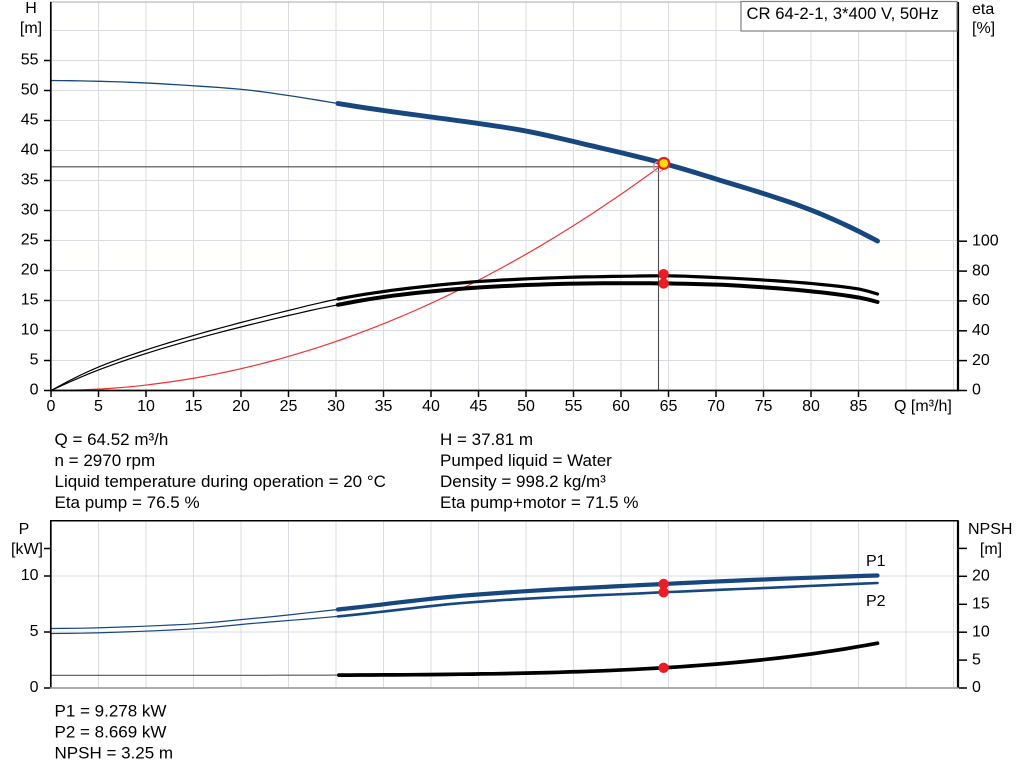  What do you see at coordinates (523, 481) in the screenshot?
I see `svg-text: Density = 998.2 kg/m³` at bounding box center [523, 481].